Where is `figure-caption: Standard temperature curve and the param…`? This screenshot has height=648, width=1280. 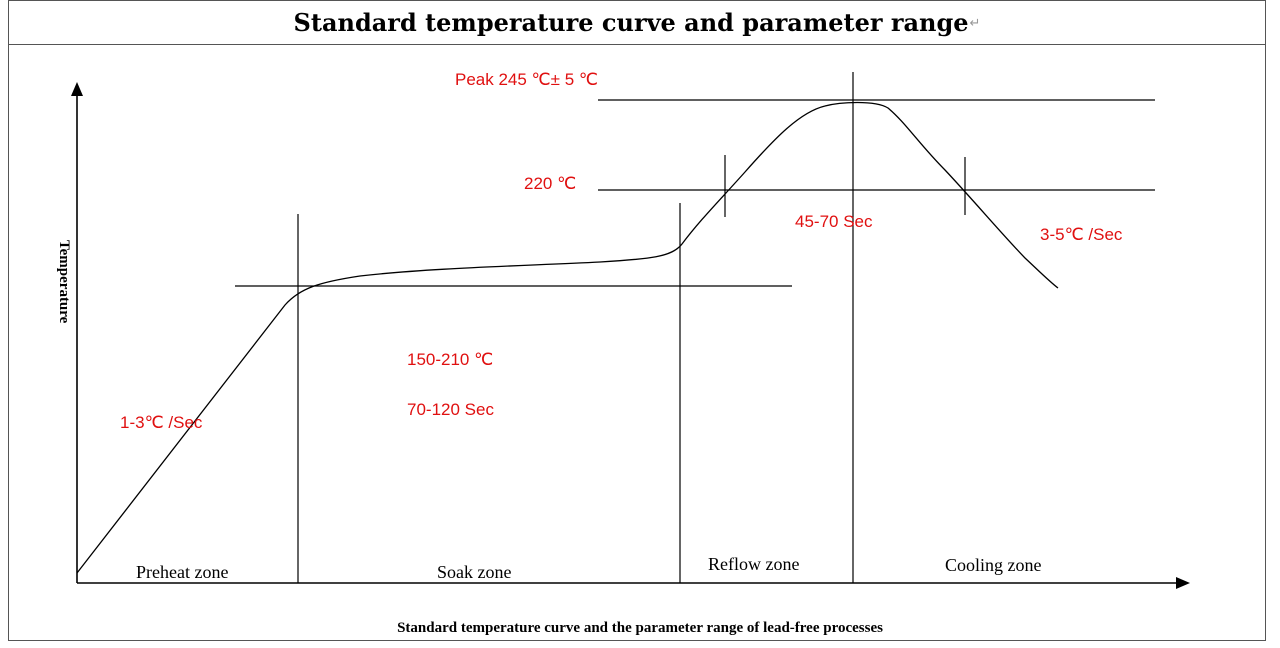 figure-caption: Standard temperature curve and the param… is located at coordinates (640, 628).